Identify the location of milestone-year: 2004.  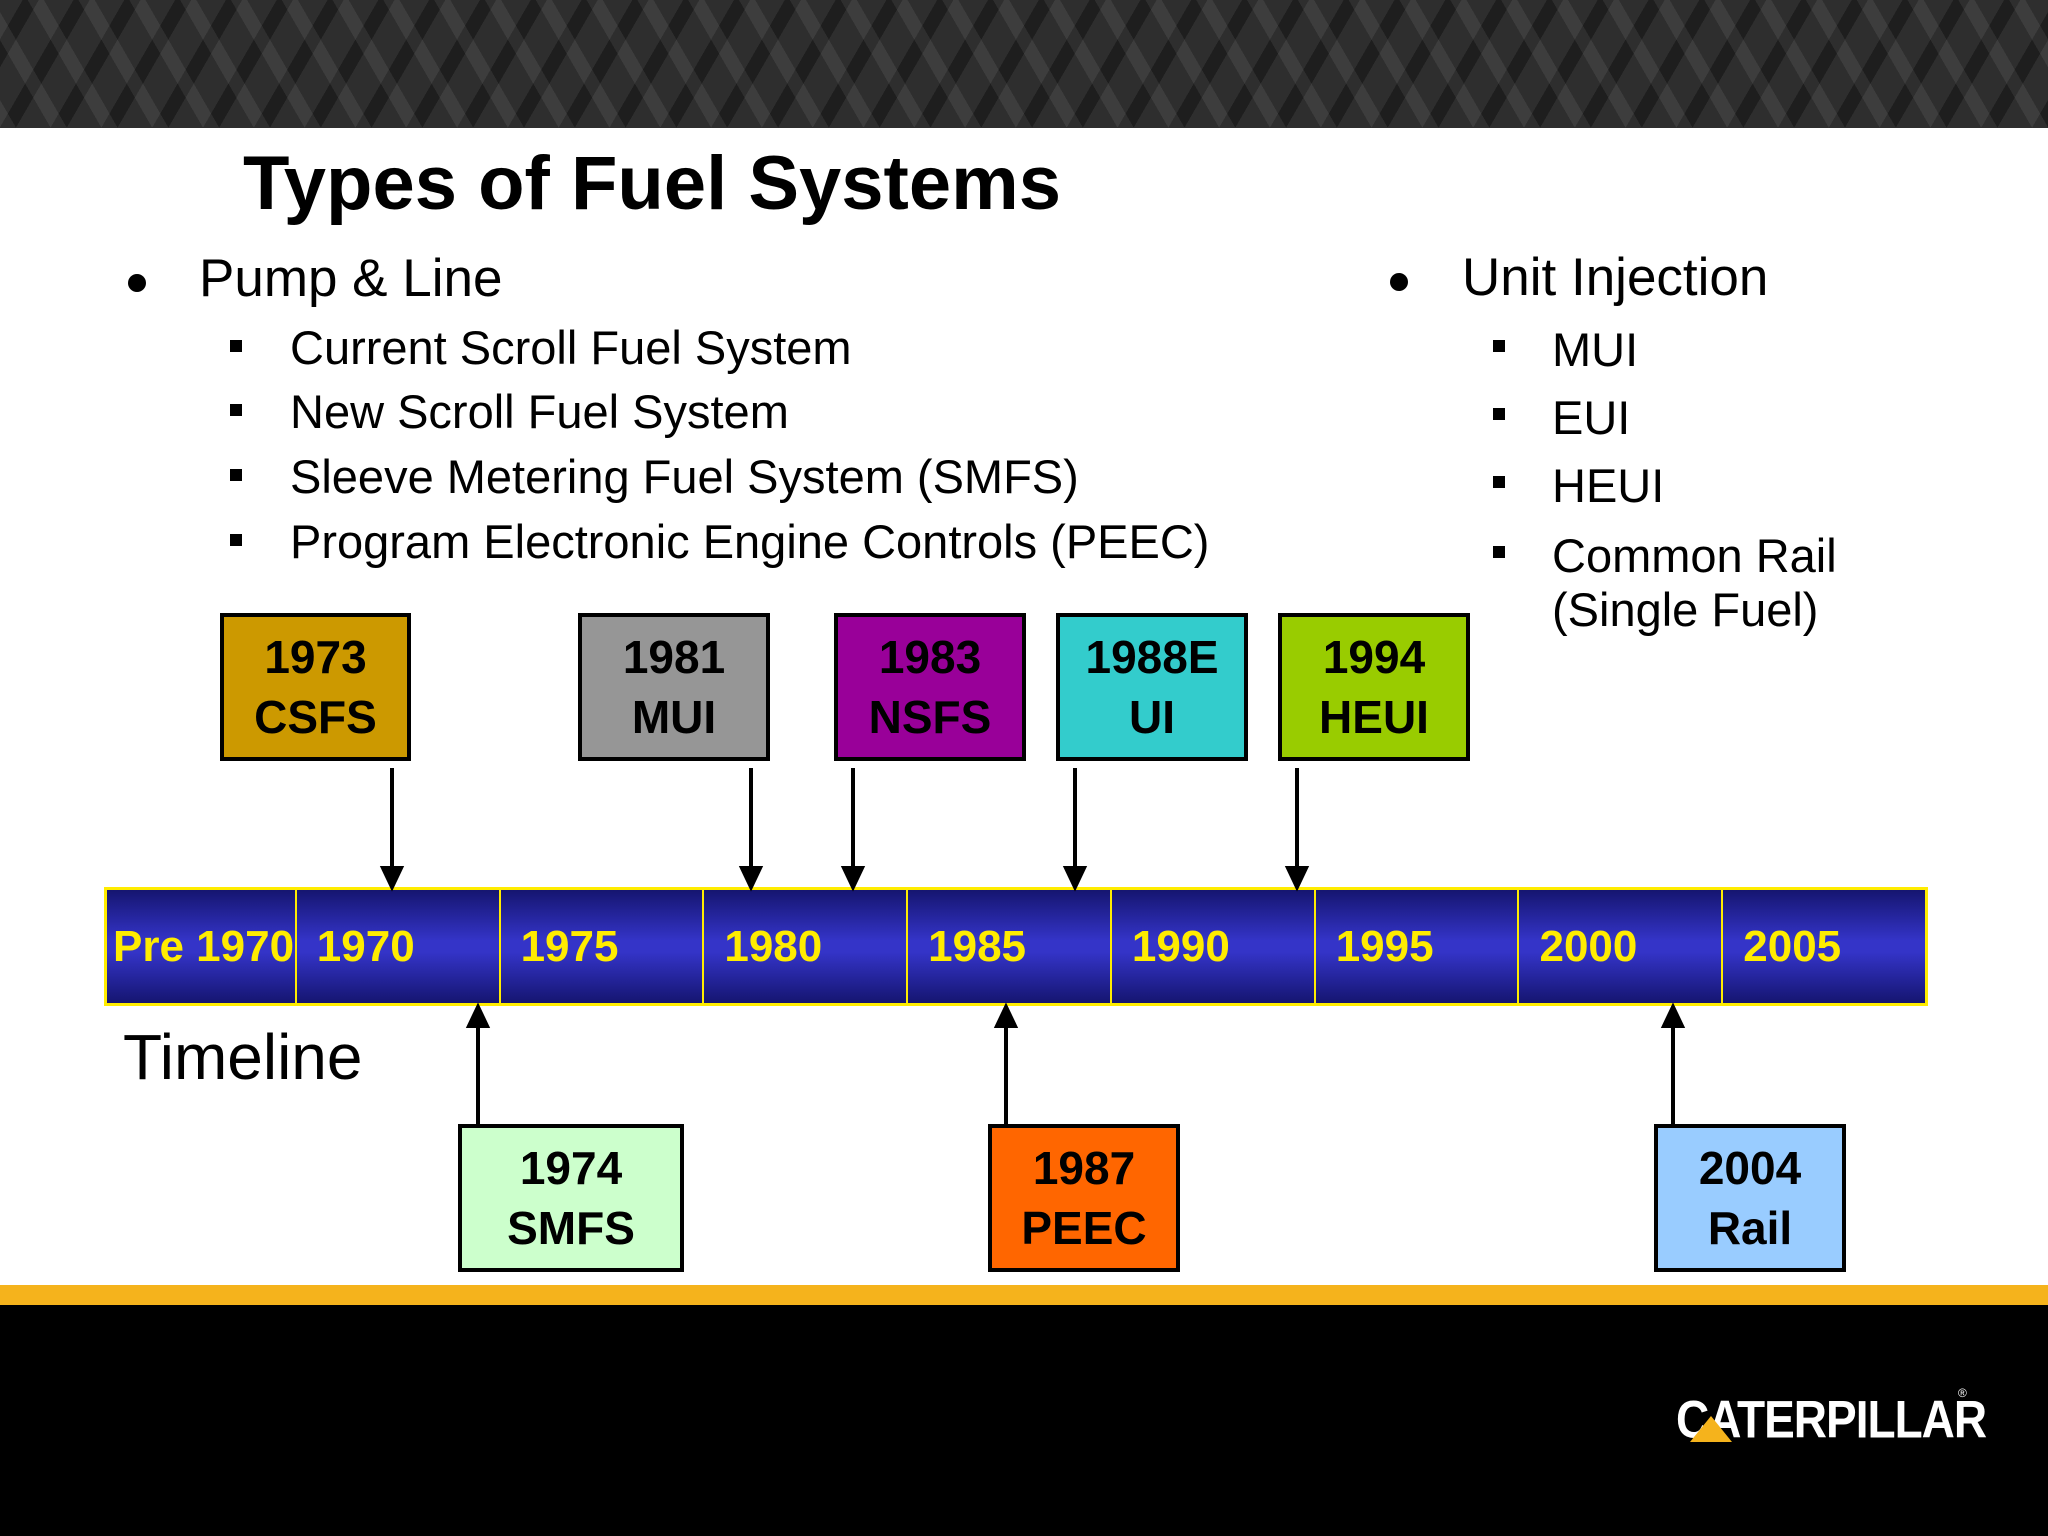
(1750, 1168).